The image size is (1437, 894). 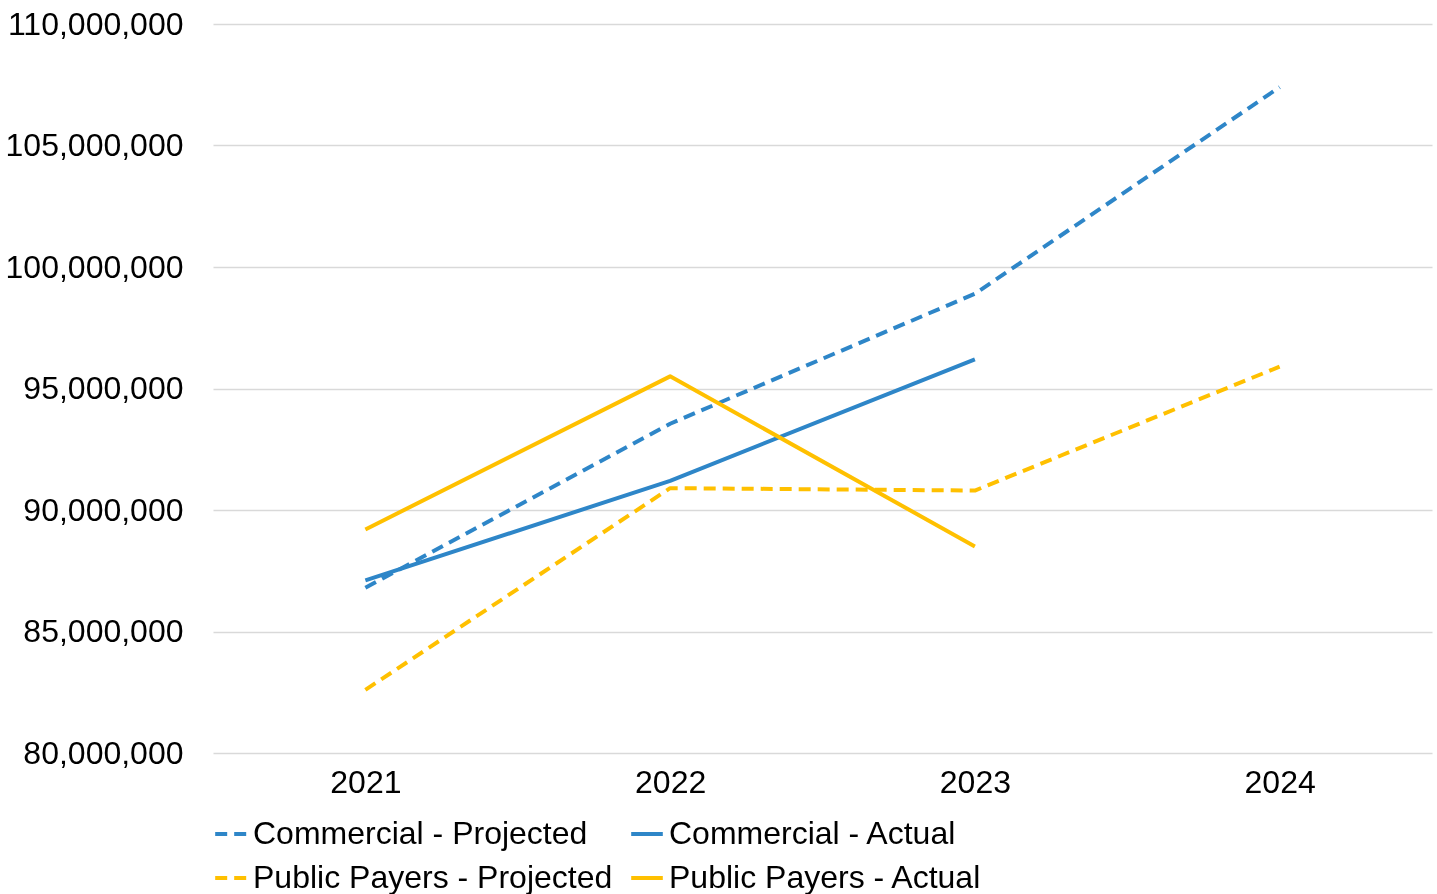 I want to click on y-tick-label: 100,000,000, so click(x=94, y=266).